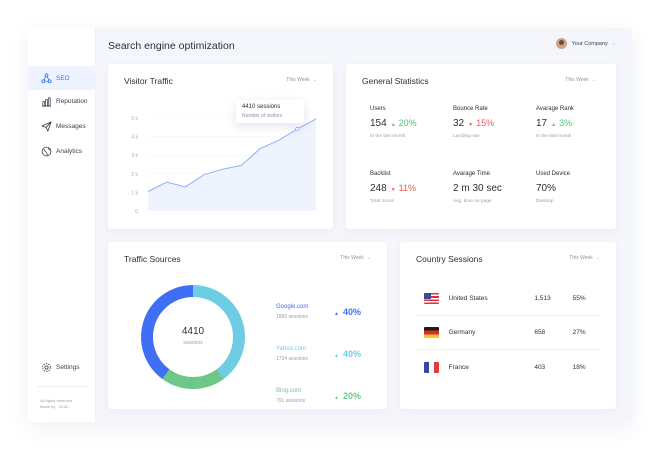 The height and width of the screenshot is (450, 663). What do you see at coordinates (378, 123) in the screenshot?
I see `stat-value: 154` at bounding box center [378, 123].